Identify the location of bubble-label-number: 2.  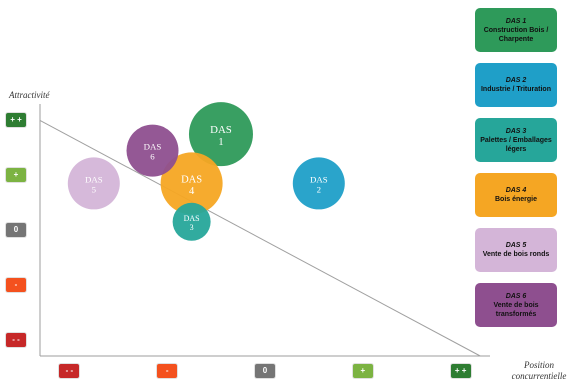
(319, 189).